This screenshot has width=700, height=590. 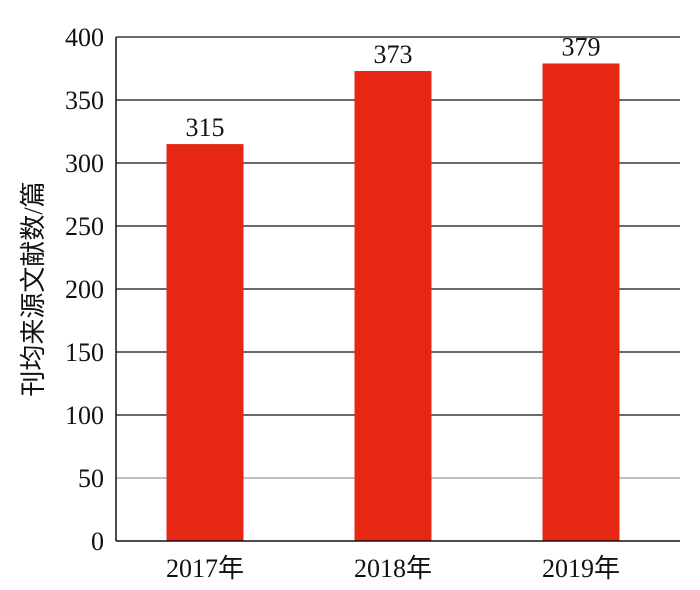 I want to click on x-tick-label: 2018年, so click(x=393, y=568).